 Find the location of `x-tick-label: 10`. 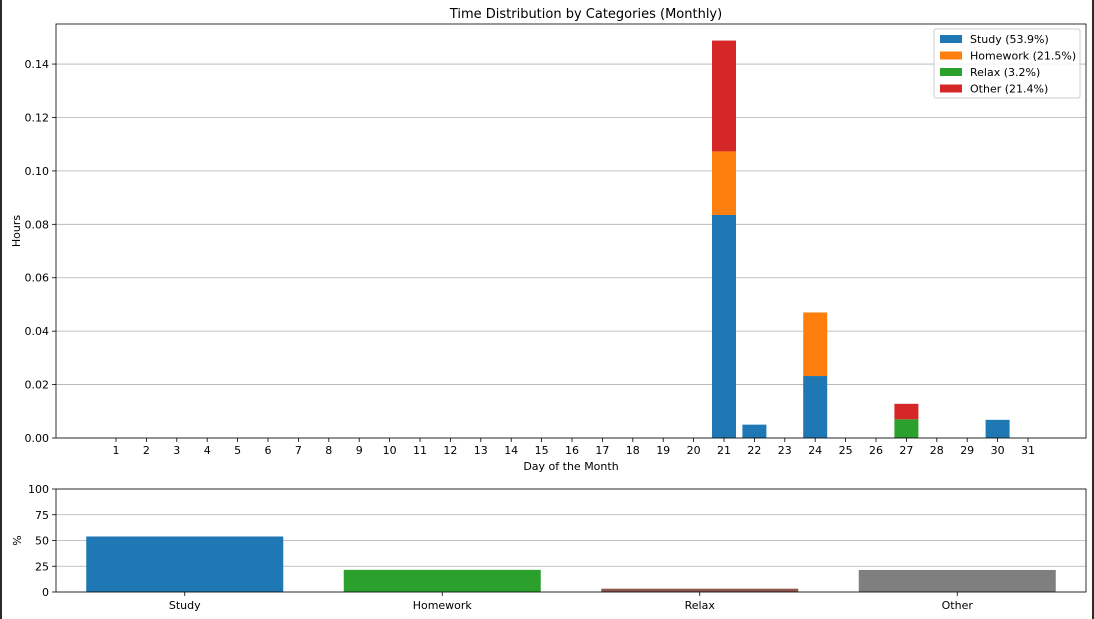

x-tick-label: 10 is located at coordinates (390, 450).